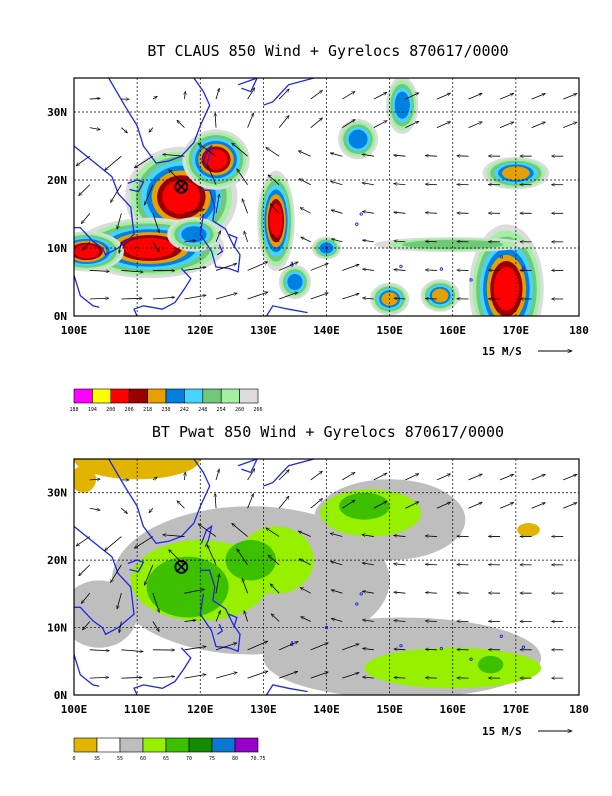 Image resolution: width=612 pixels, height=796 pixels. What do you see at coordinates (97, 759) in the screenshot?
I see `colorbar-label: 35` at bounding box center [97, 759].